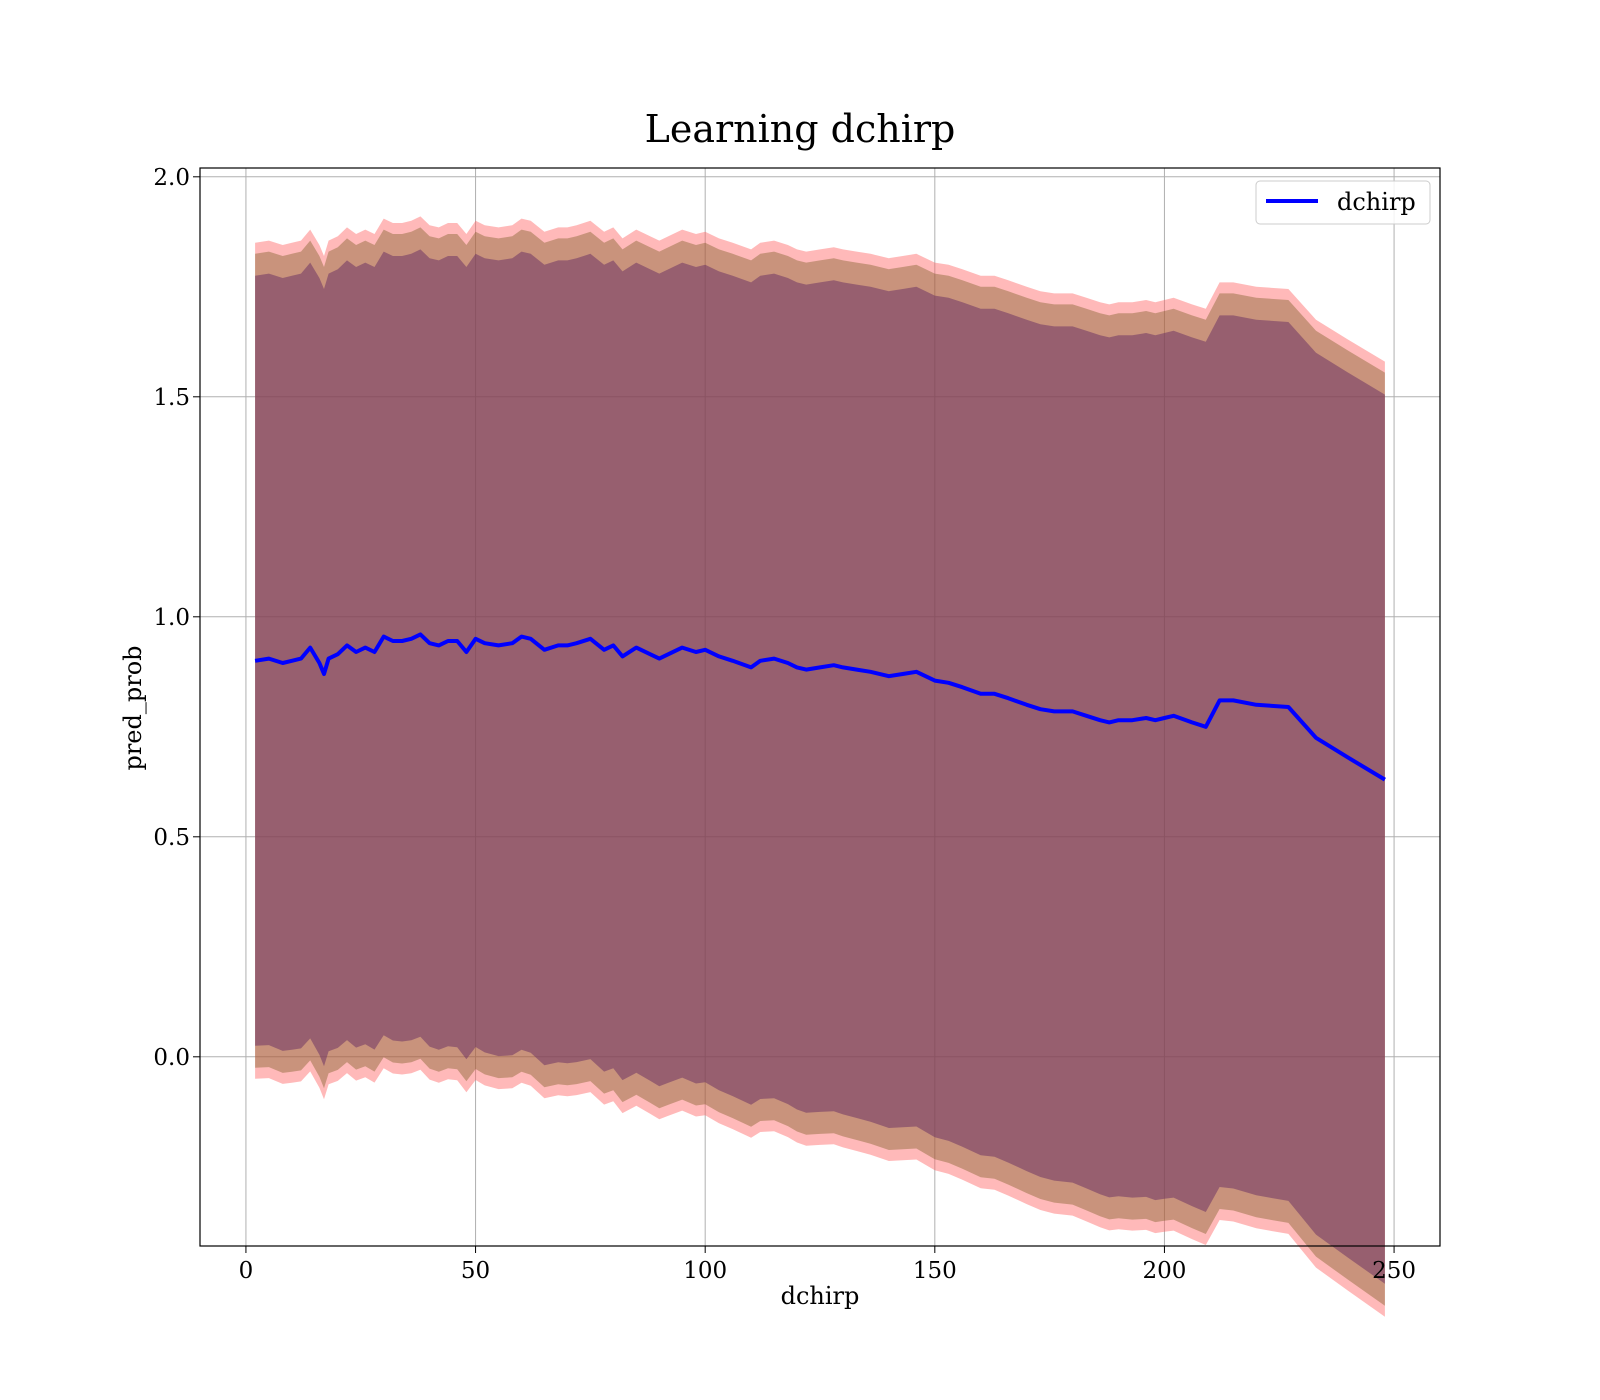 This screenshot has height=1400, width=1600. I want to click on legend: dchirp, so click(1343, 202).